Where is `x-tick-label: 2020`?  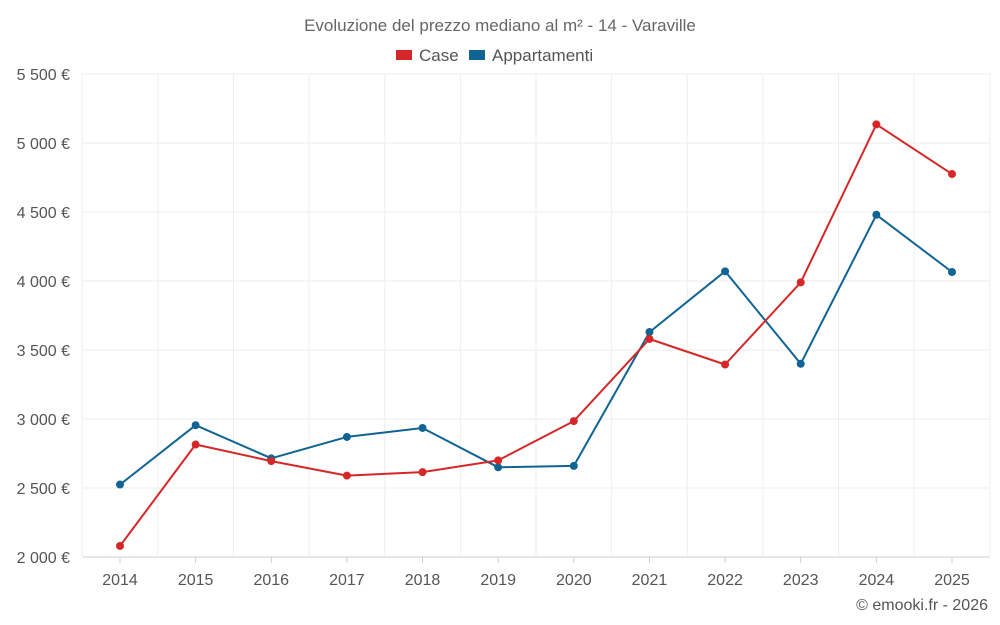 x-tick-label: 2020 is located at coordinates (574, 580).